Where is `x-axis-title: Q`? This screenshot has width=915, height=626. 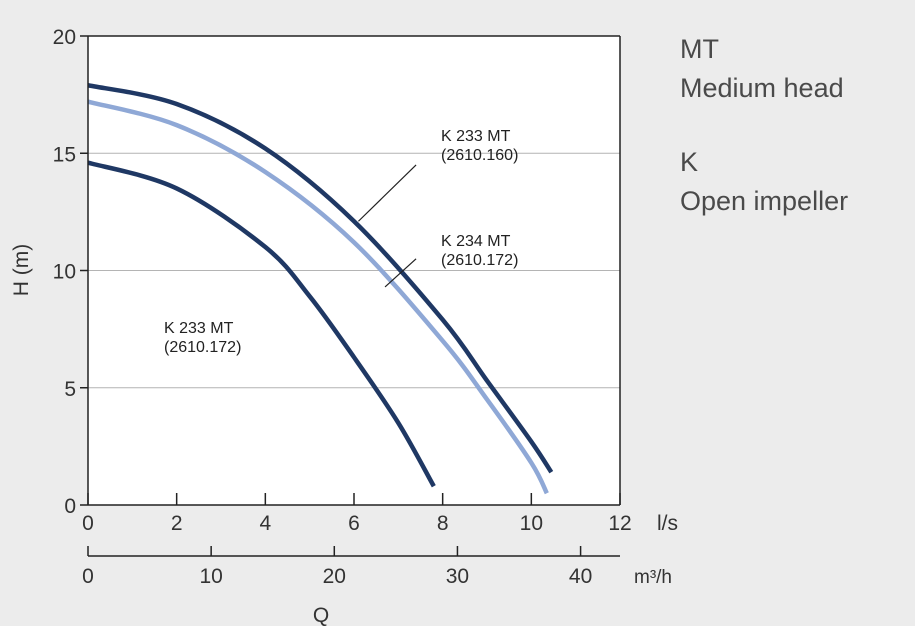
x-axis-title: Q is located at coordinates (321, 615).